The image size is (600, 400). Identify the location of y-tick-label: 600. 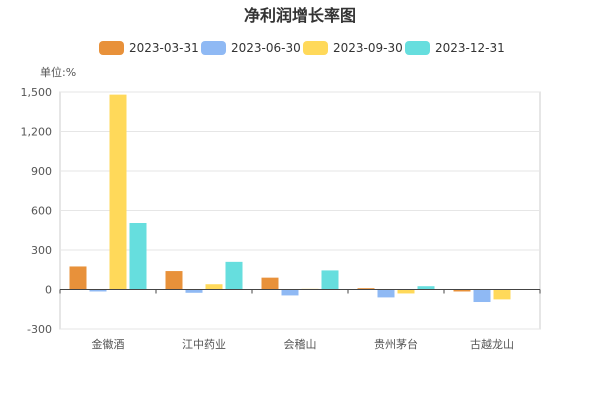
(41, 211).